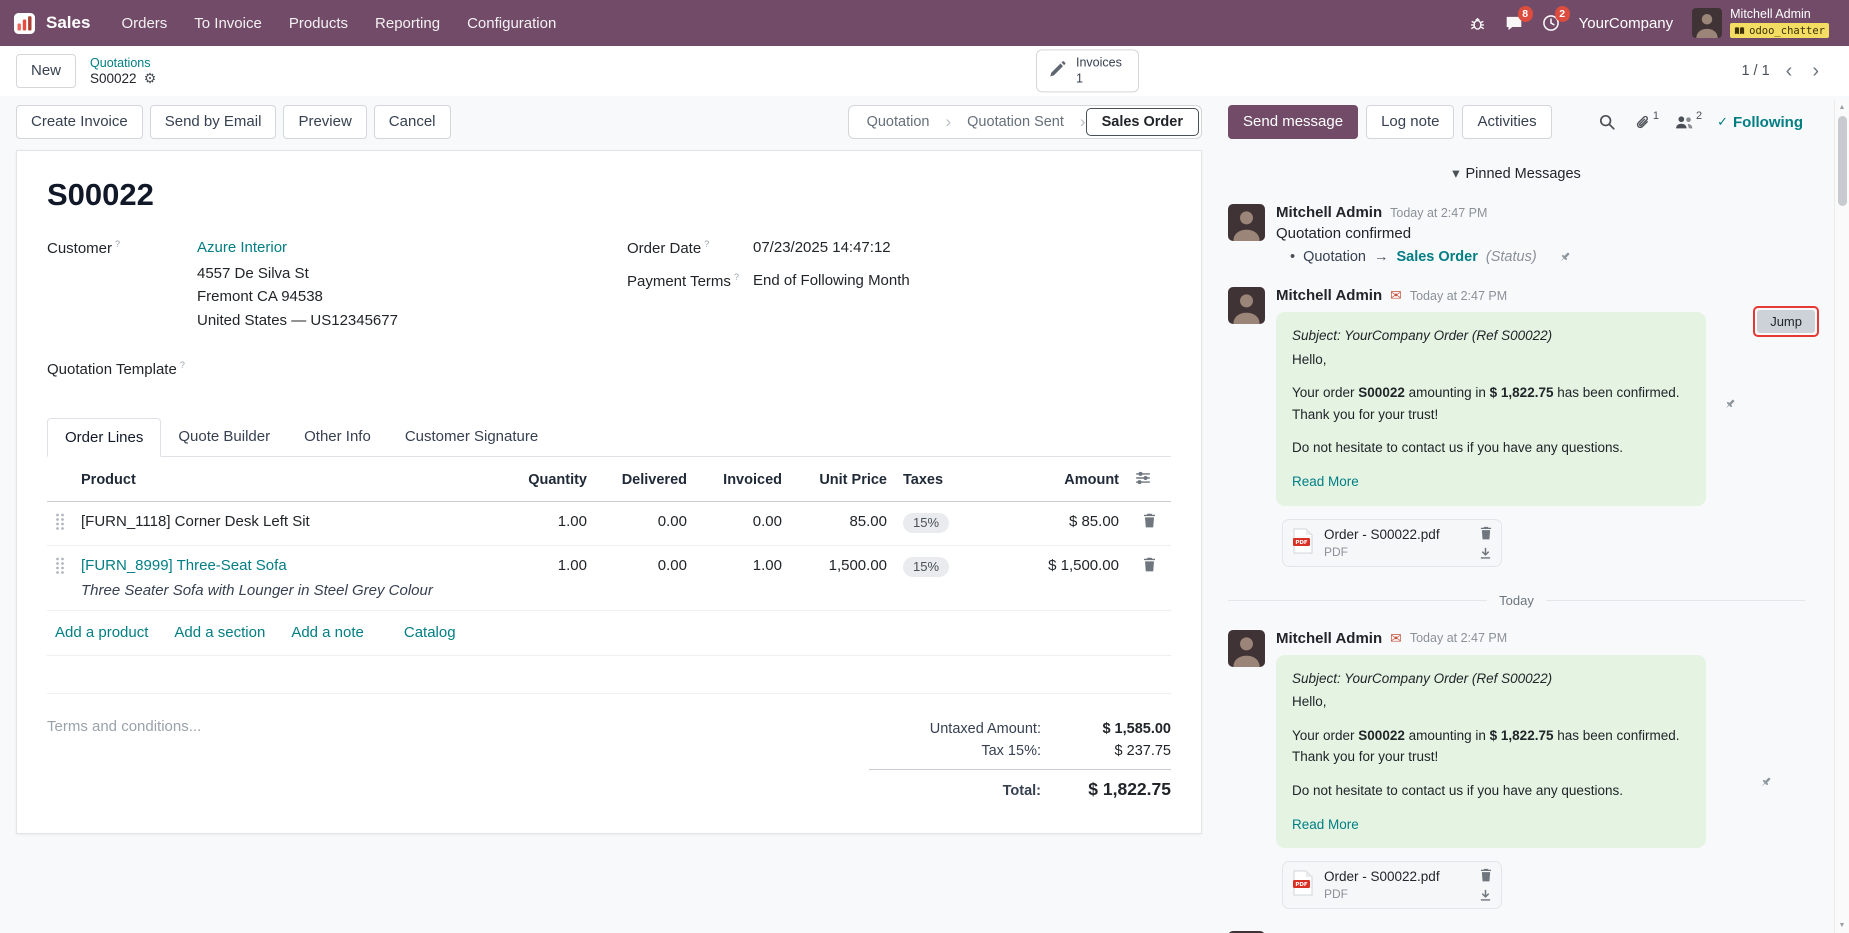  What do you see at coordinates (1143, 480) in the screenshot?
I see `optional-columns-icon` at bounding box center [1143, 480].